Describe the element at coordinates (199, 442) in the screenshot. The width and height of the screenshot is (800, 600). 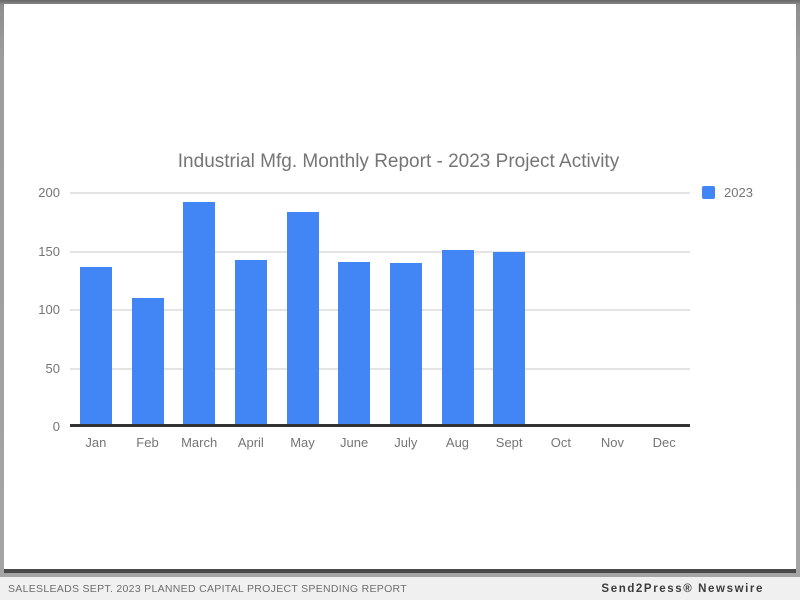
I see `x-tick-label: March` at that location.